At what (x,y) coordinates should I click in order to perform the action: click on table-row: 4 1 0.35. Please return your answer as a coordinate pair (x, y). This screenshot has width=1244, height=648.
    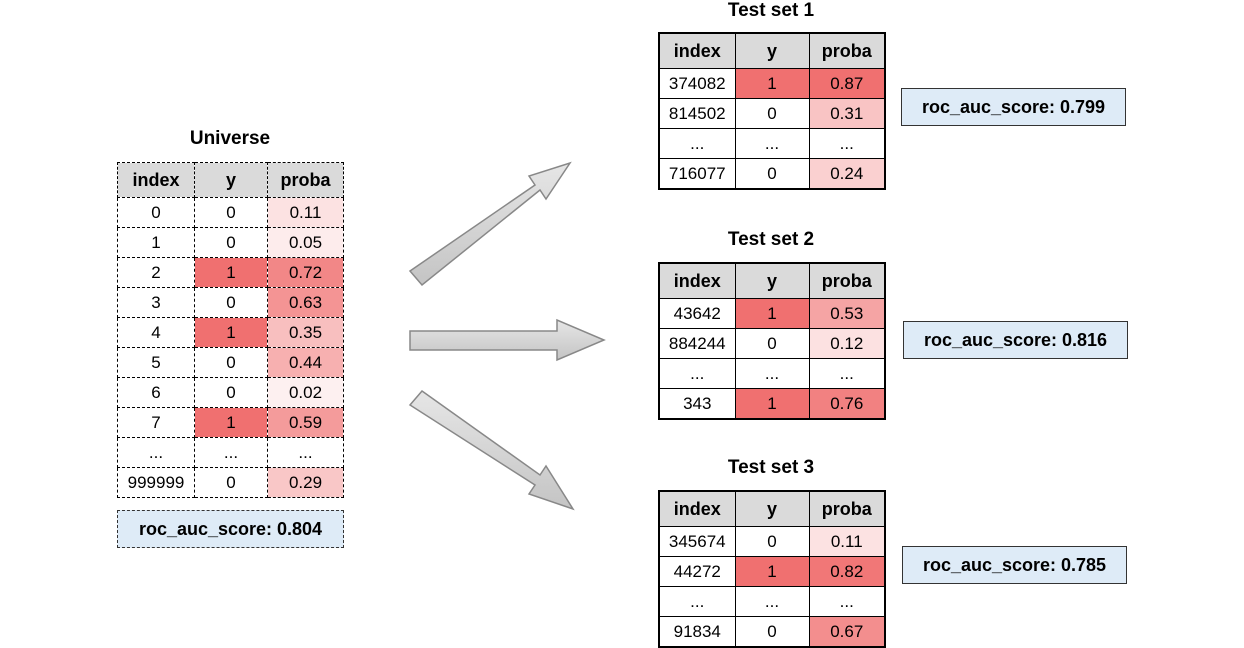
    Looking at the image, I should click on (230, 332).